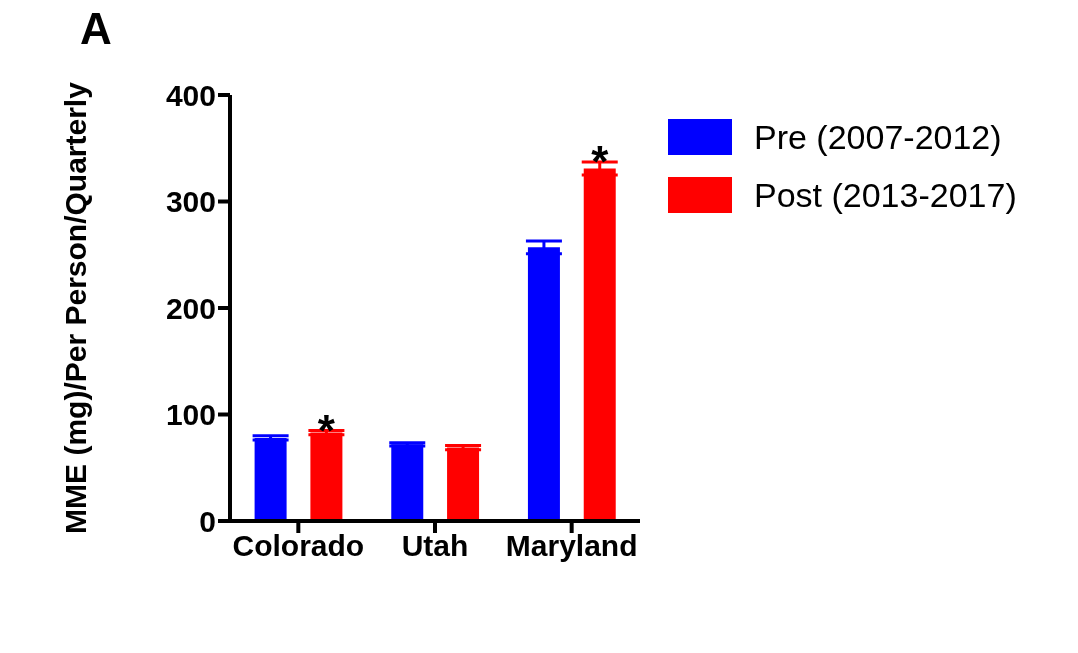 This screenshot has height=653, width=1078. I want to click on legend-label: Post (2013-2017), so click(885, 195).